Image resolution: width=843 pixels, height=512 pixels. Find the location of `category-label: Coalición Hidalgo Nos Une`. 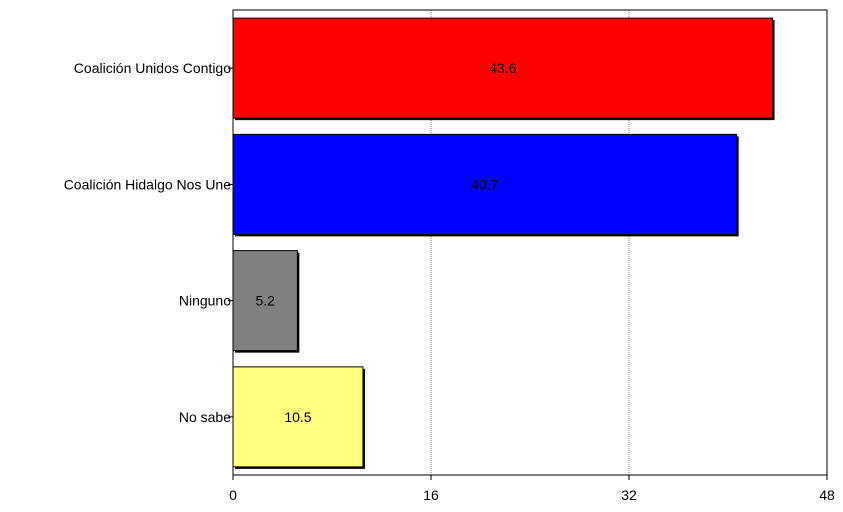

category-label: Coalición Hidalgo Nos Une is located at coordinates (148, 184).